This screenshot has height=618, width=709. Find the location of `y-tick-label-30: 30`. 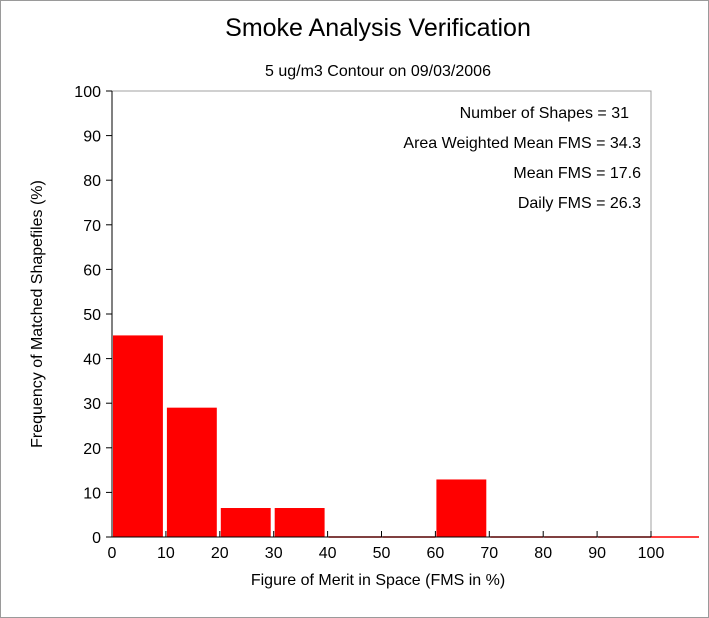

y-tick-label-30: 30 is located at coordinates (92, 404).